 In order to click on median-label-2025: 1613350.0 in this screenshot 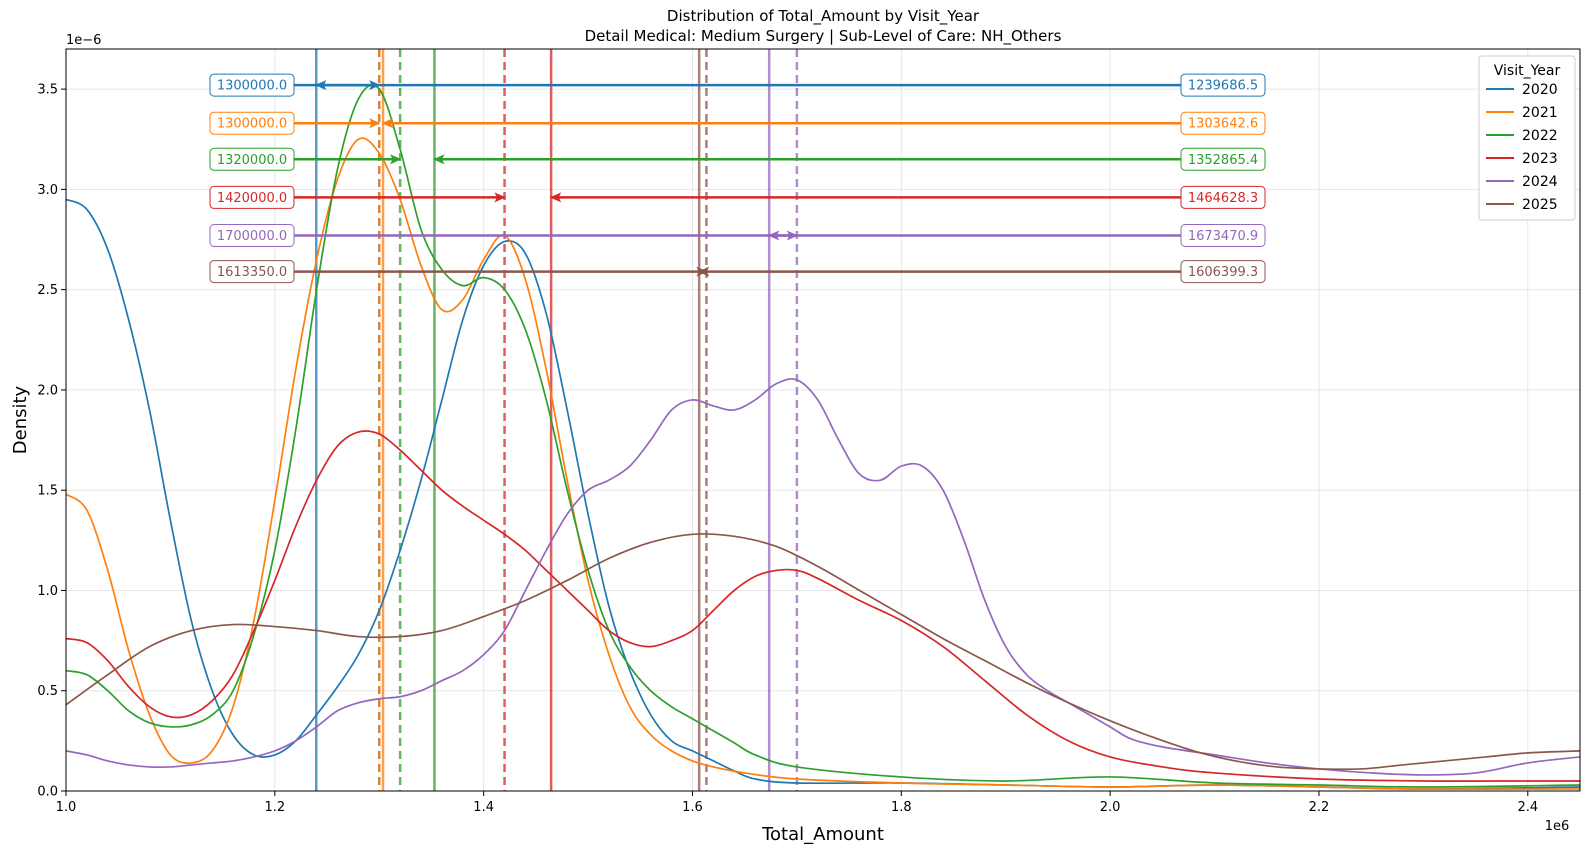, I will do `click(252, 272)`.